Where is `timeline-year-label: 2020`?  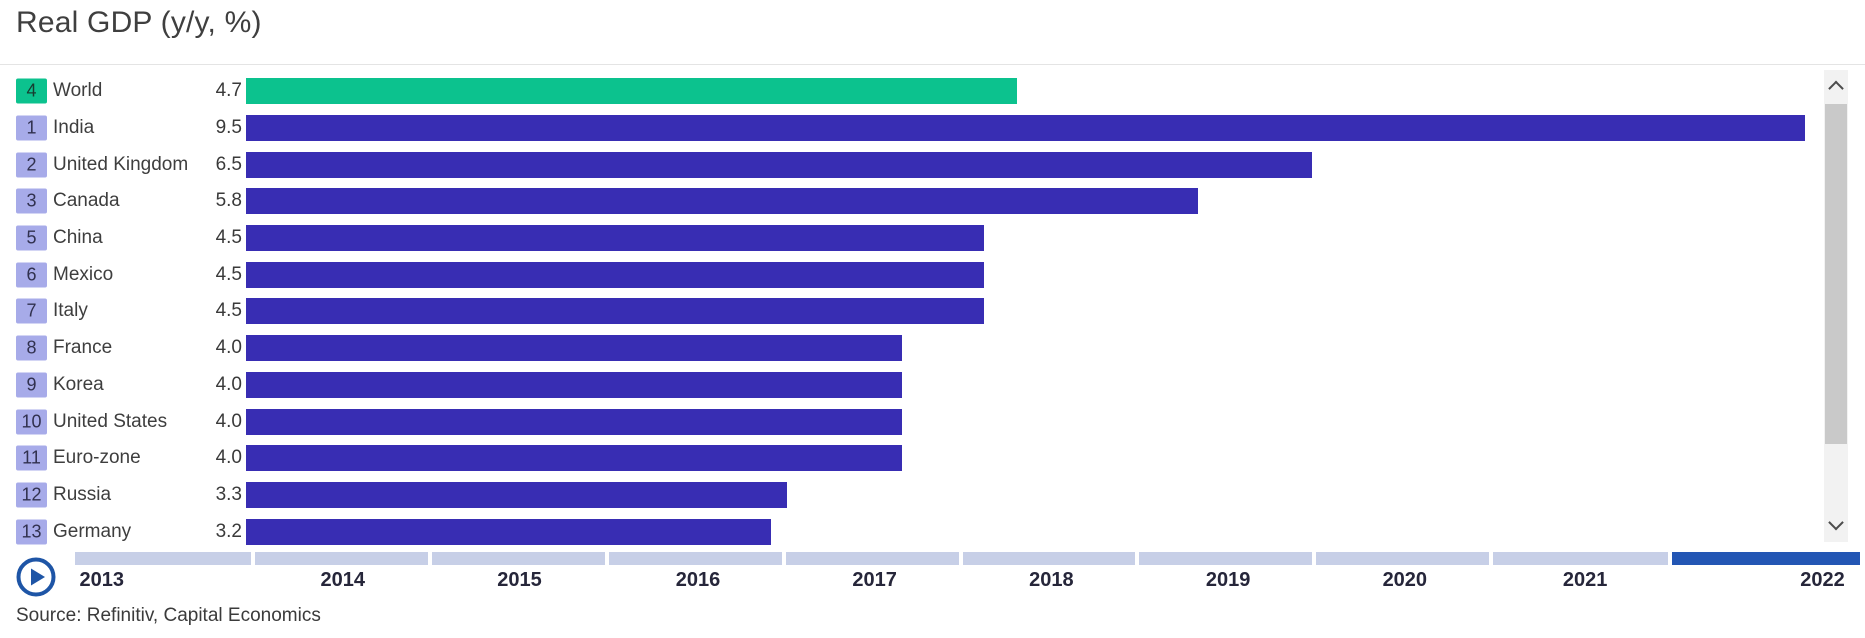 timeline-year-label: 2020 is located at coordinates (1405, 580).